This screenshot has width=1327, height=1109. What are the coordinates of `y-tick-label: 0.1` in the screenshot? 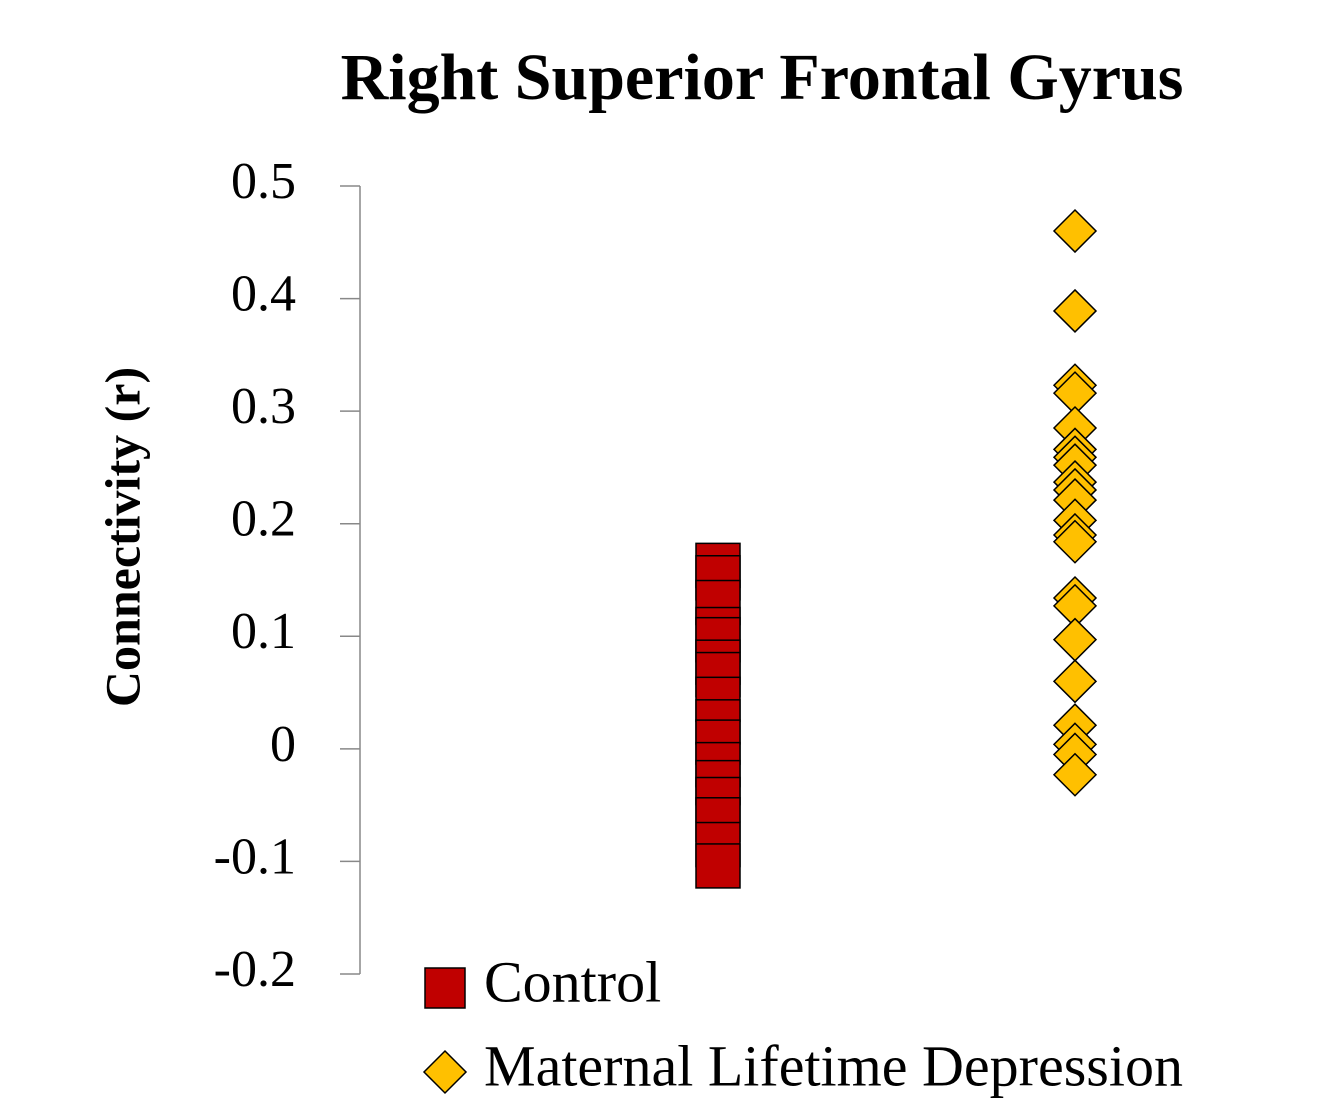 It's located at (263, 631).